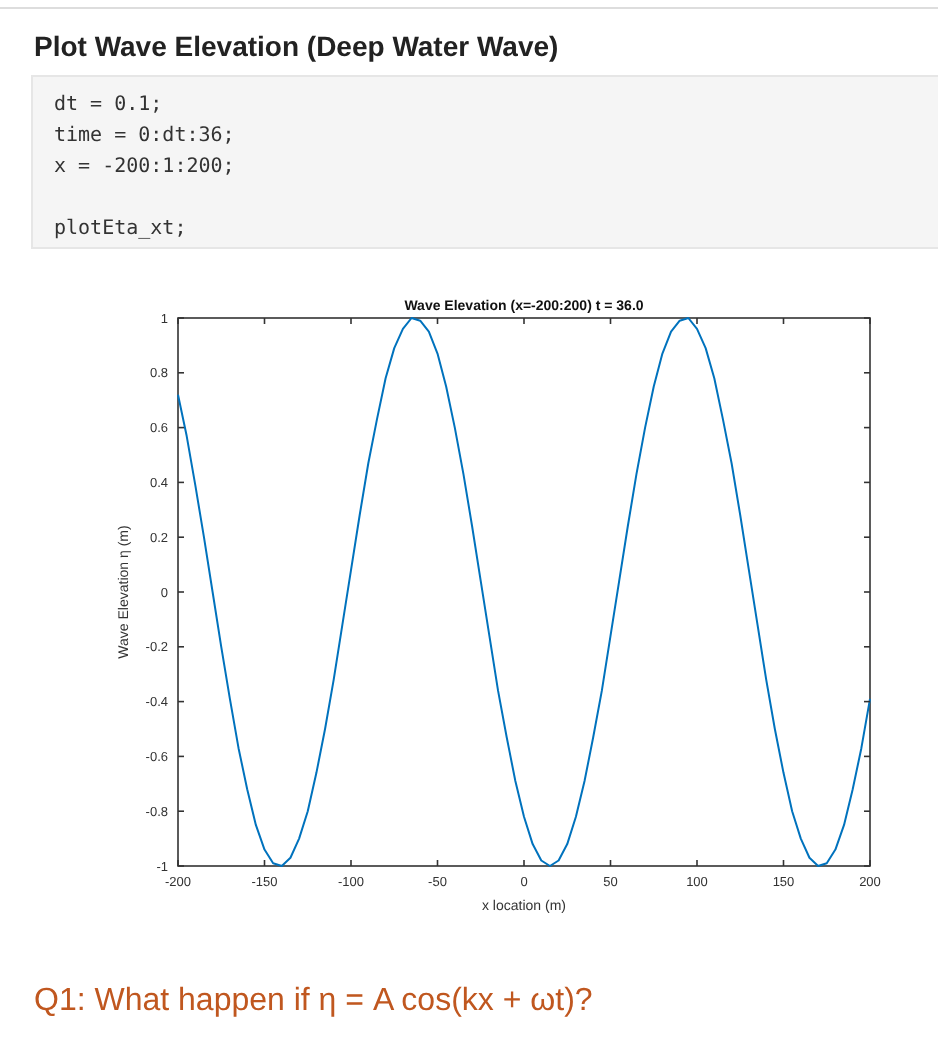 The width and height of the screenshot is (938, 1058). Describe the element at coordinates (120, 229) in the screenshot. I see `text: plotEta_xt;` at that location.